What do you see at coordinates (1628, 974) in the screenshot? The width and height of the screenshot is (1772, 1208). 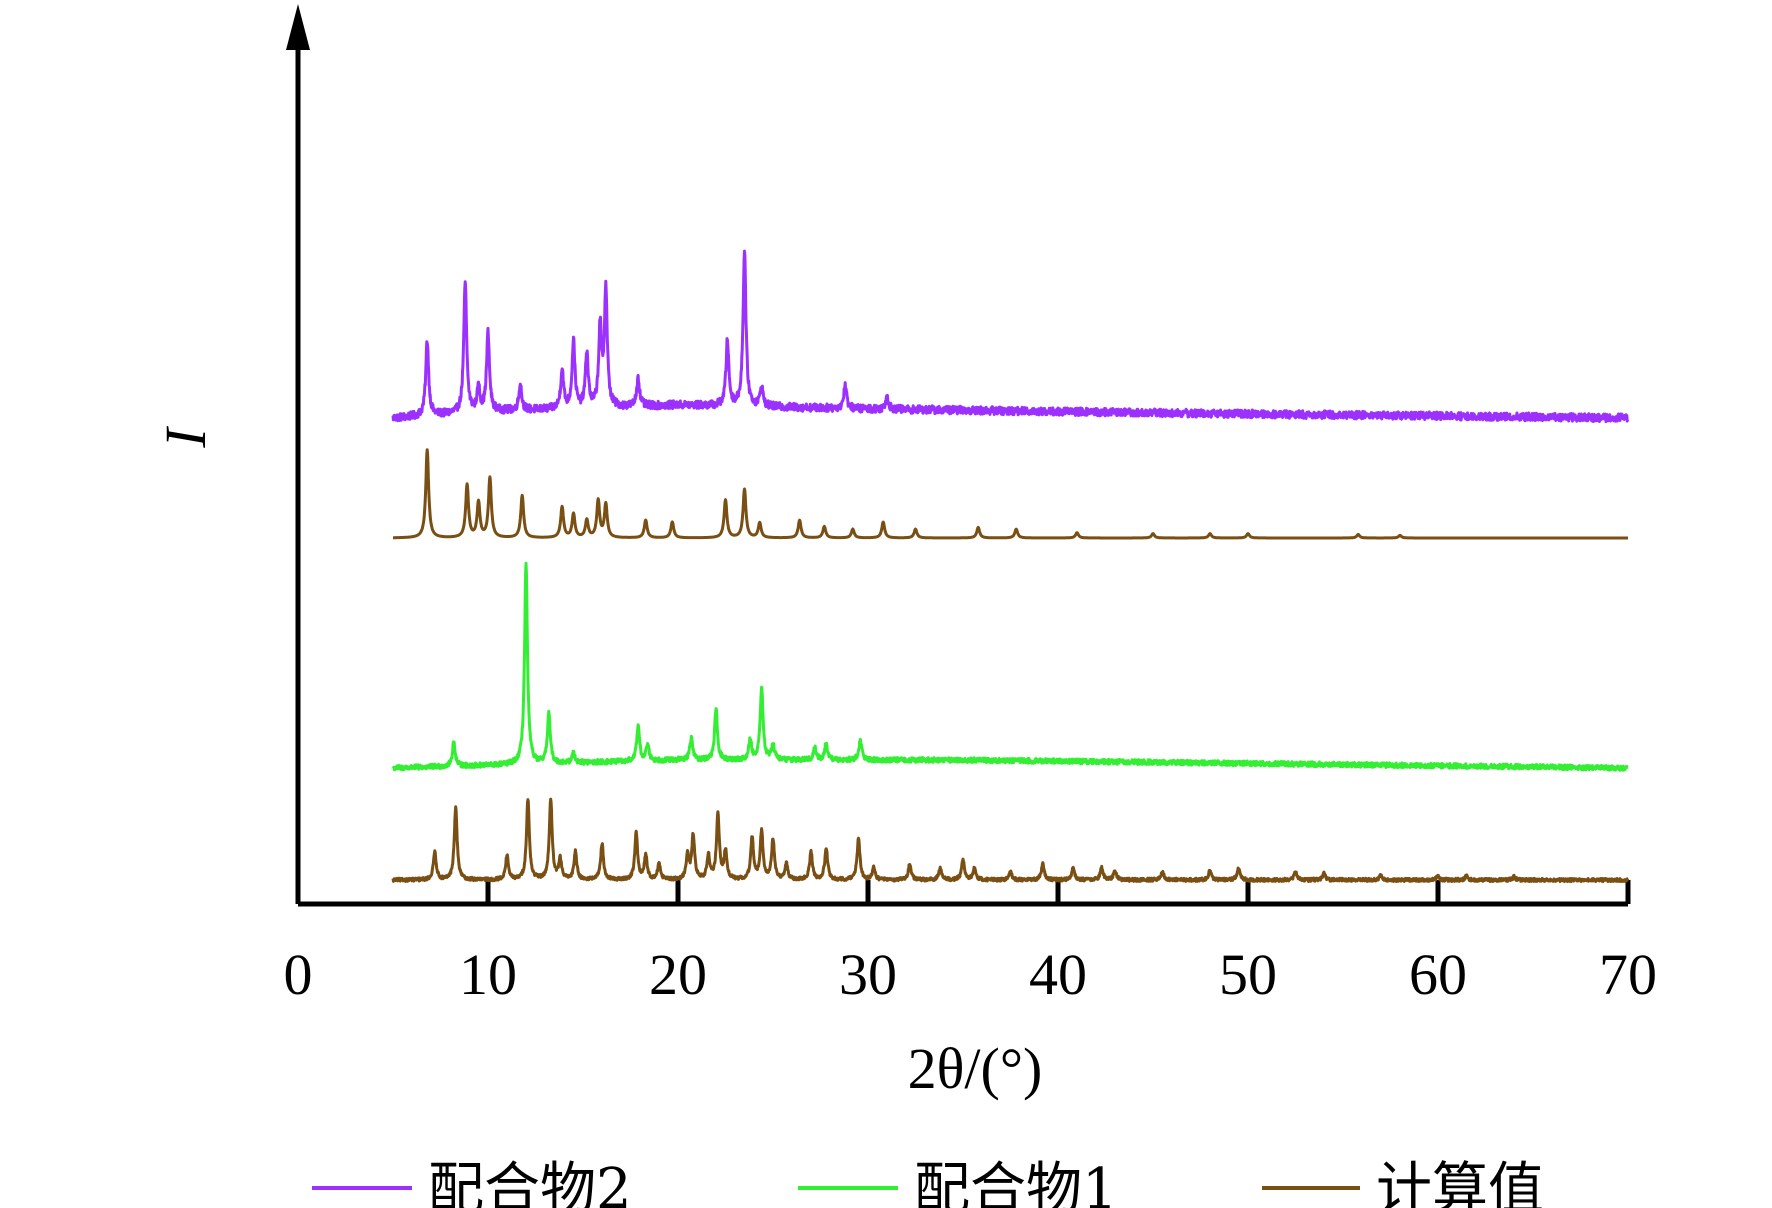 I see `x-tick-label-70: 70` at bounding box center [1628, 974].